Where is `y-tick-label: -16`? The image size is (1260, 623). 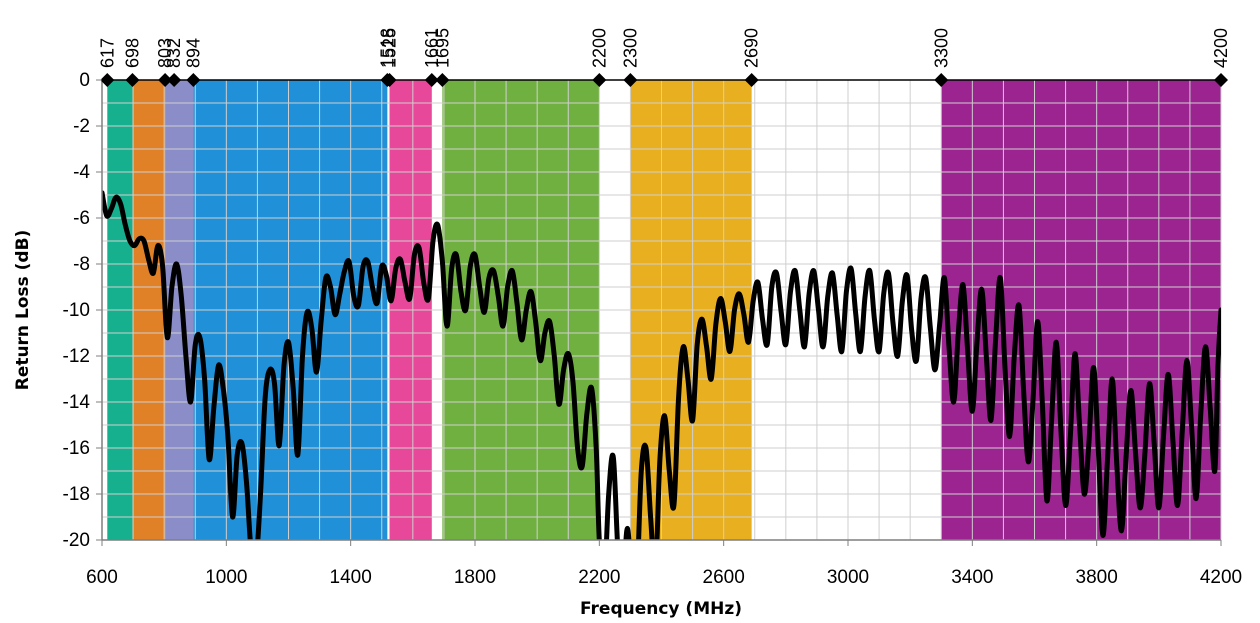 y-tick-label: -16 is located at coordinates (76, 448).